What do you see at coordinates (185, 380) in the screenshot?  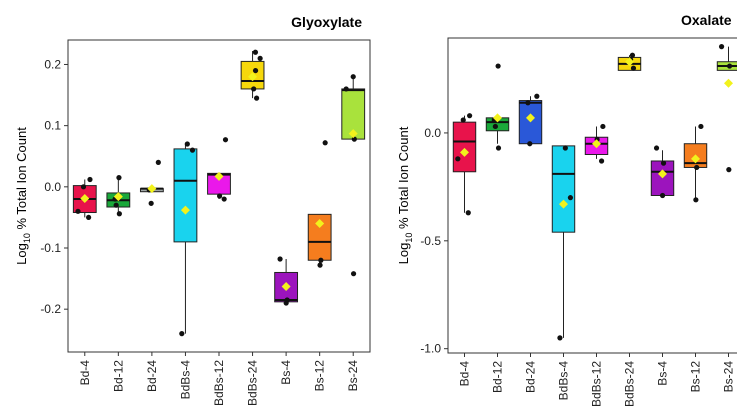 I see `glyoxylate-x-tick-label: BdBs-4` at bounding box center [185, 380].